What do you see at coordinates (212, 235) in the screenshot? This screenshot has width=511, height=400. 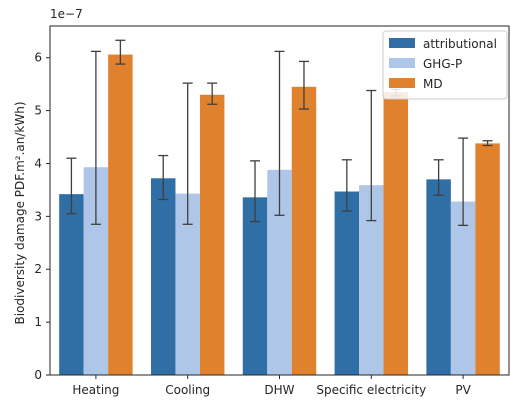 I see `bar-MD-Cooling` at bounding box center [212, 235].